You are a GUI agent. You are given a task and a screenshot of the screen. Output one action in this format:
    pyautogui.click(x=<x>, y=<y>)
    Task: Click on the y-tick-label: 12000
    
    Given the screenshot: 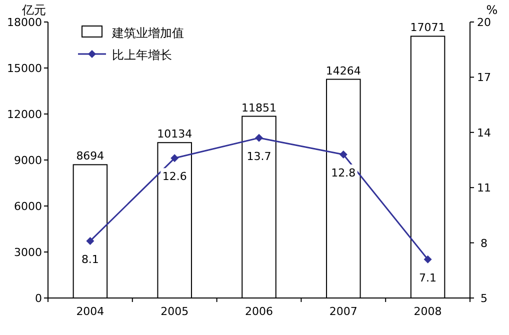 What is the action you would take?
    pyautogui.click(x=24, y=114)
    